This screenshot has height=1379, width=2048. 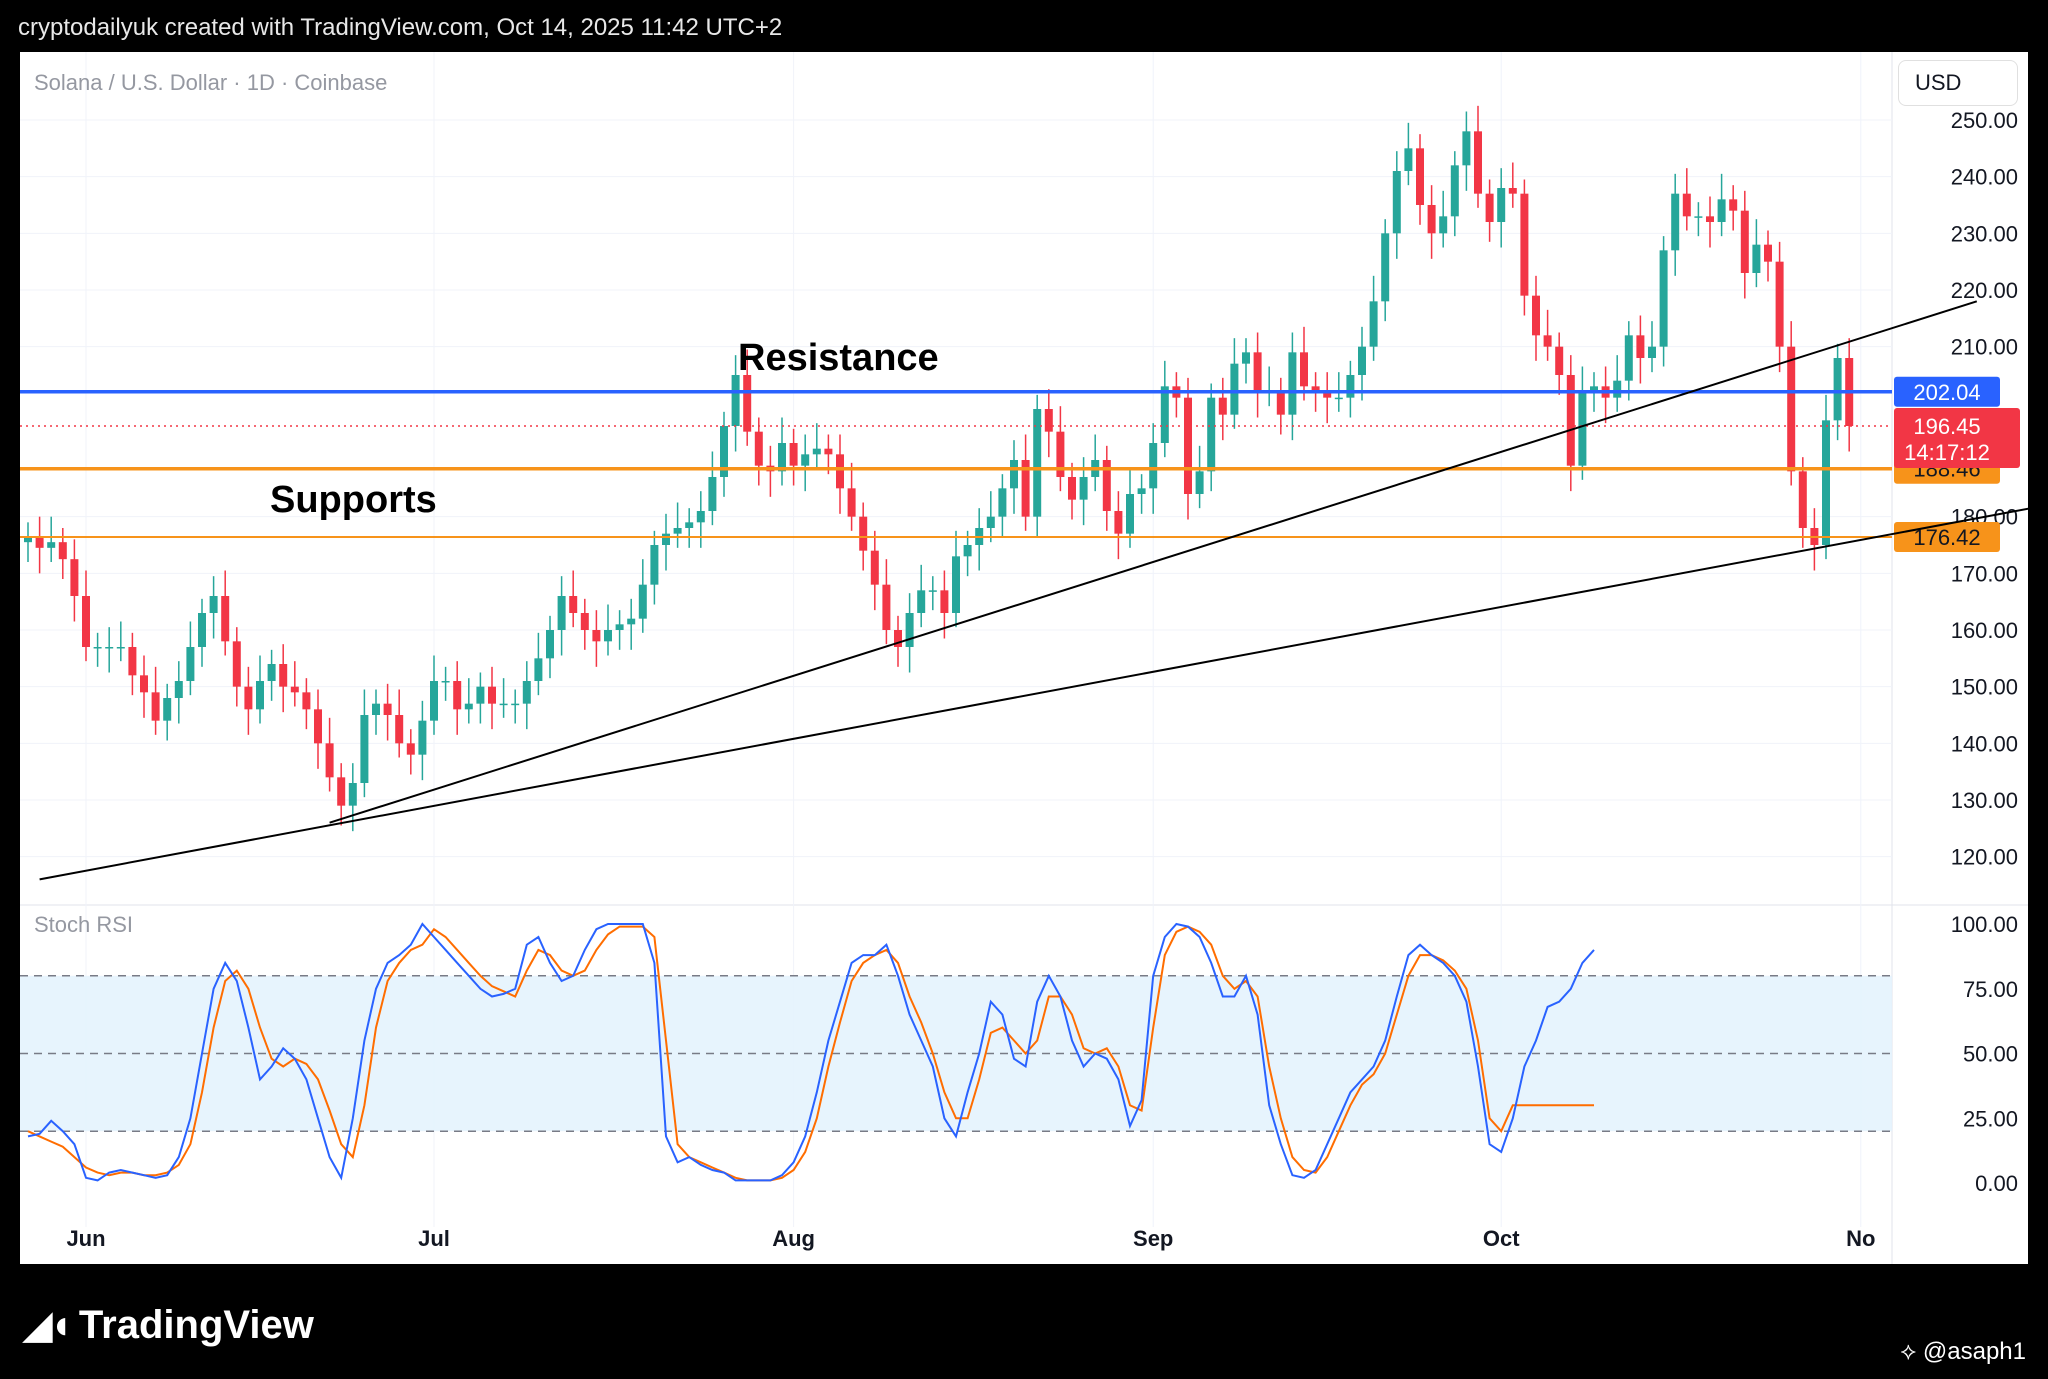 I want to click on annotation-resistance: Resistance, so click(x=838, y=358).